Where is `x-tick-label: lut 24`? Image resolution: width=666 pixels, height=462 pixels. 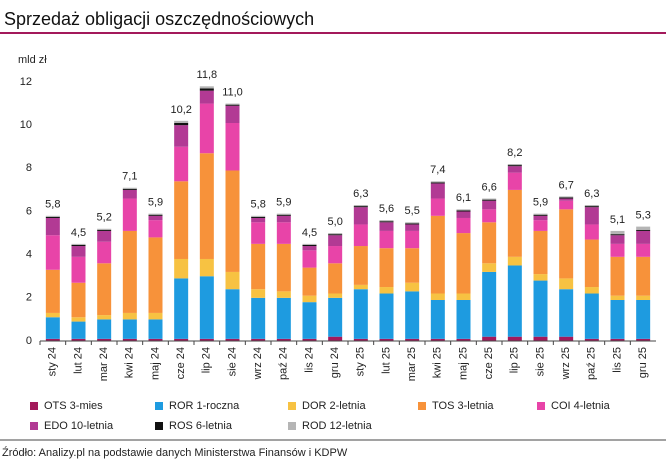
x-tick-label: lut 24 is located at coordinates (78, 360).